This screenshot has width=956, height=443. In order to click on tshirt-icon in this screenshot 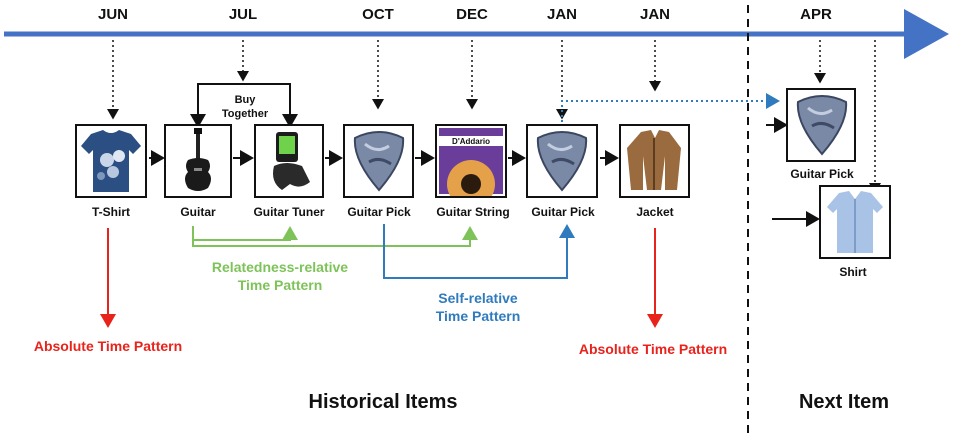, I will do `click(111, 161)`.